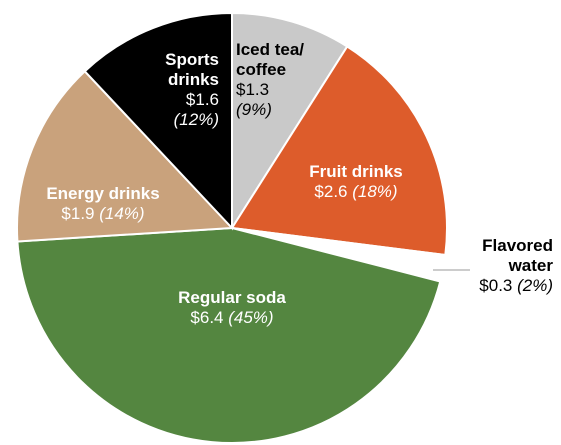  I want to click on label-title-flavored-water: Flavored, so click(517, 245).